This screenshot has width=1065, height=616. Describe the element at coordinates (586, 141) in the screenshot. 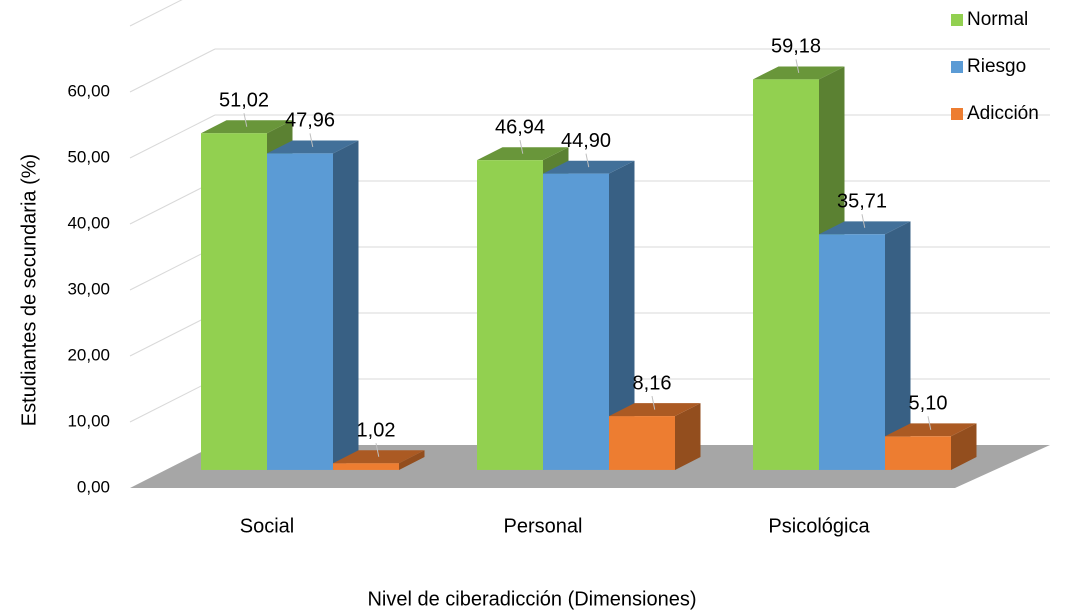

I see `data-label: 44,90` at that location.